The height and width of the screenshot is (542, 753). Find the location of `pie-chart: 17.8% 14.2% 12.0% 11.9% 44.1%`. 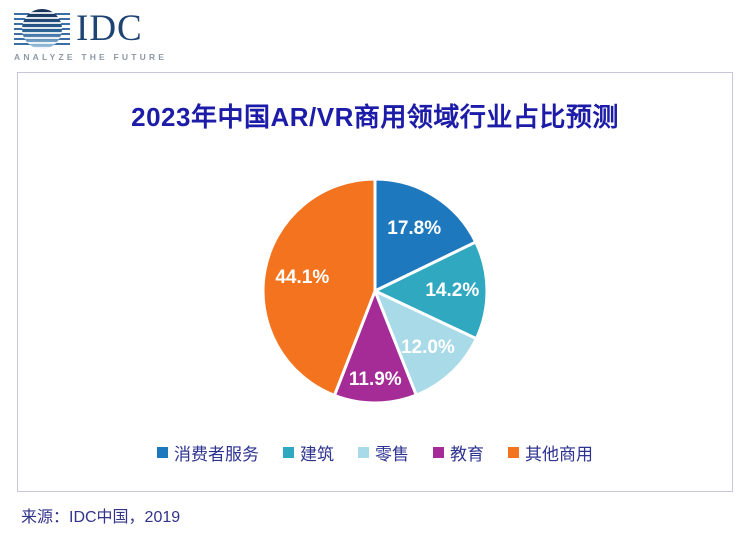

pie-chart: 17.8% 14.2% 12.0% 11.9% 44.1% is located at coordinates (375, 291).